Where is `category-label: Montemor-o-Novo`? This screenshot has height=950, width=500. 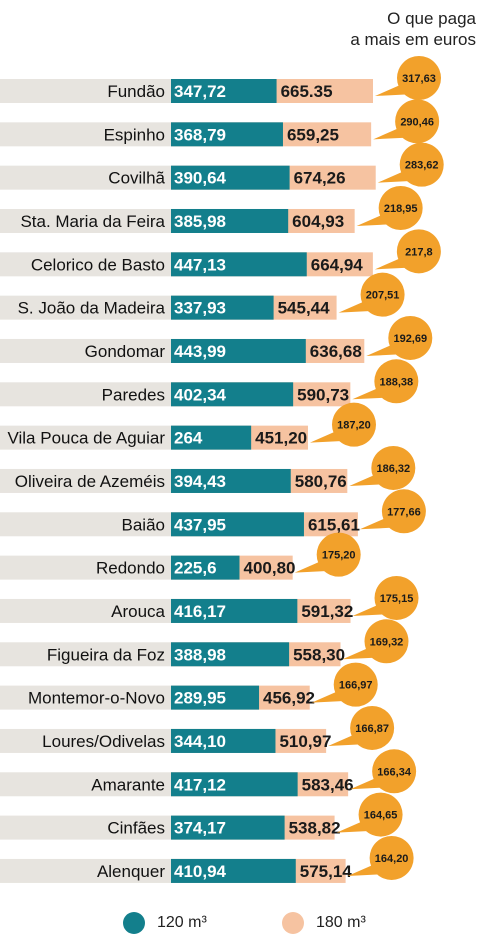 category-label: Montemor-o-Novo is located at coordinates (96, 698).